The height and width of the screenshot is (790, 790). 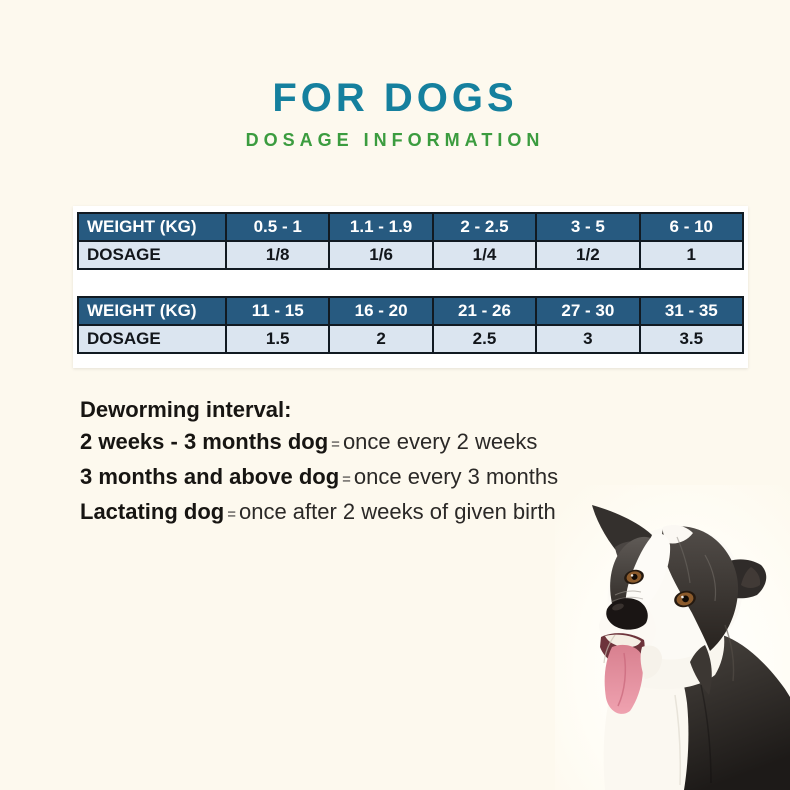 I want to click on rule-subject: 2 weeks - 3 months dog, so click(x=204, y=441).